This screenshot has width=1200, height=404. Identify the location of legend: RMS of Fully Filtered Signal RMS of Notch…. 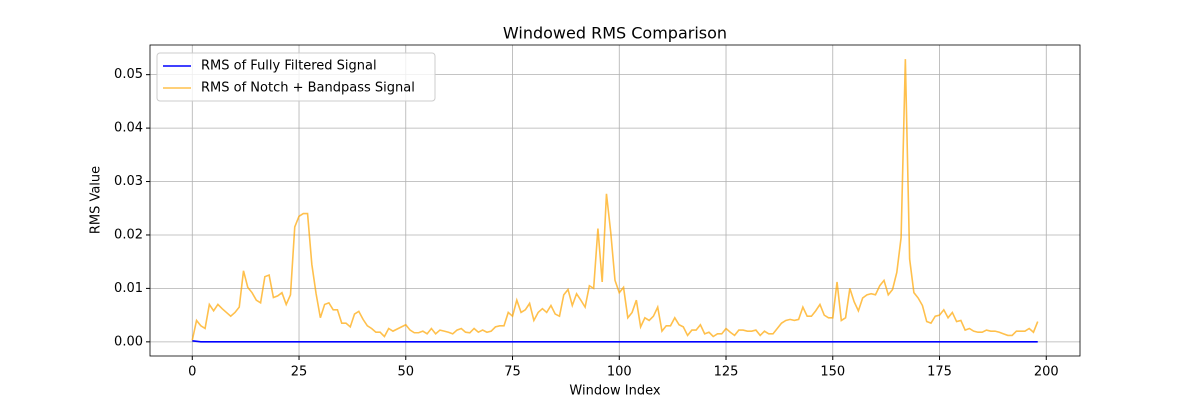
(296, 77).